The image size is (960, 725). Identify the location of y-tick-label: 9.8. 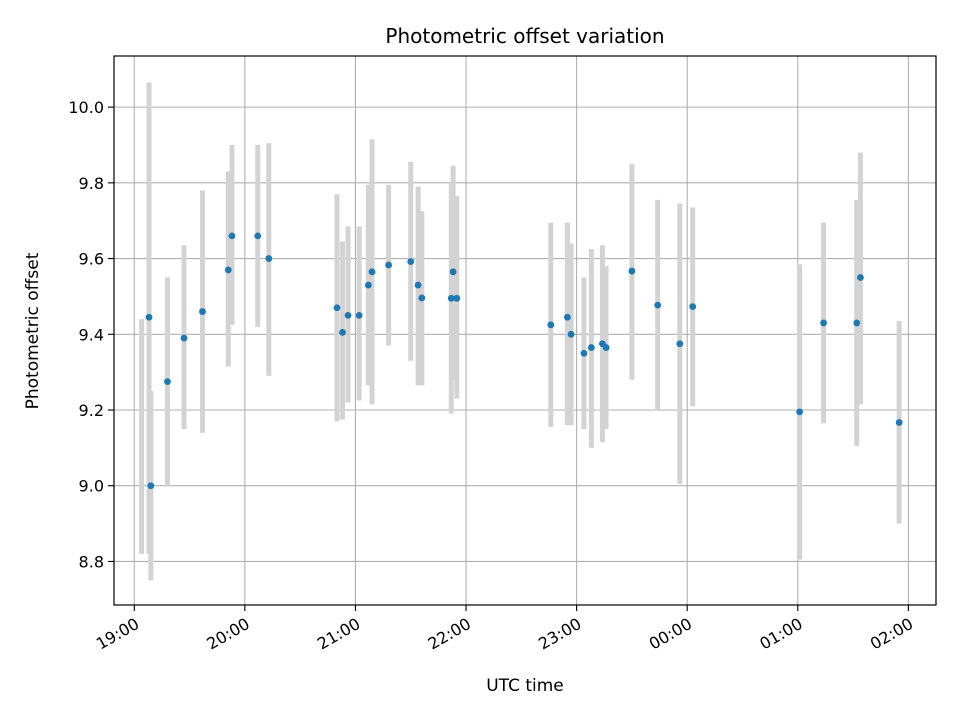
(91, 183).